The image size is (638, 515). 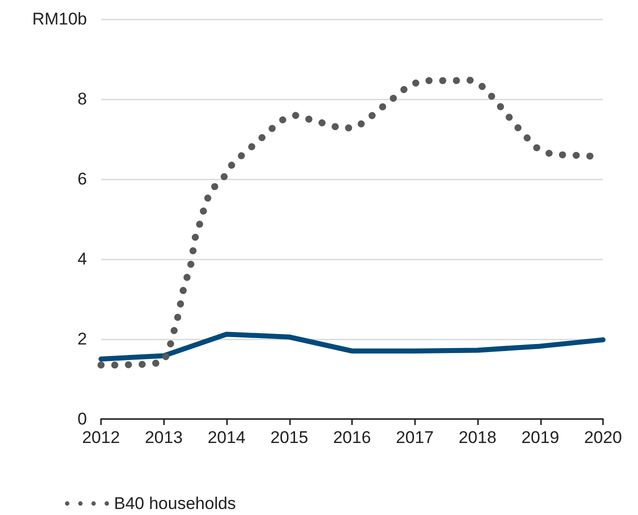 I want to click on y-tick-label: RM10b, so click(x=59, y=19).